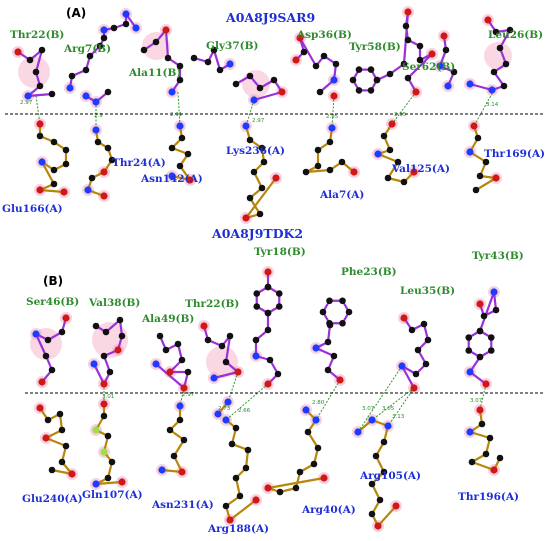 This screenshot has width=550, height=541. What do you see at coordinates (420, 169) in the screenshot?
I see `residue-label-a-bottom-5: Val125(A)` at bounding box center [420, 169].